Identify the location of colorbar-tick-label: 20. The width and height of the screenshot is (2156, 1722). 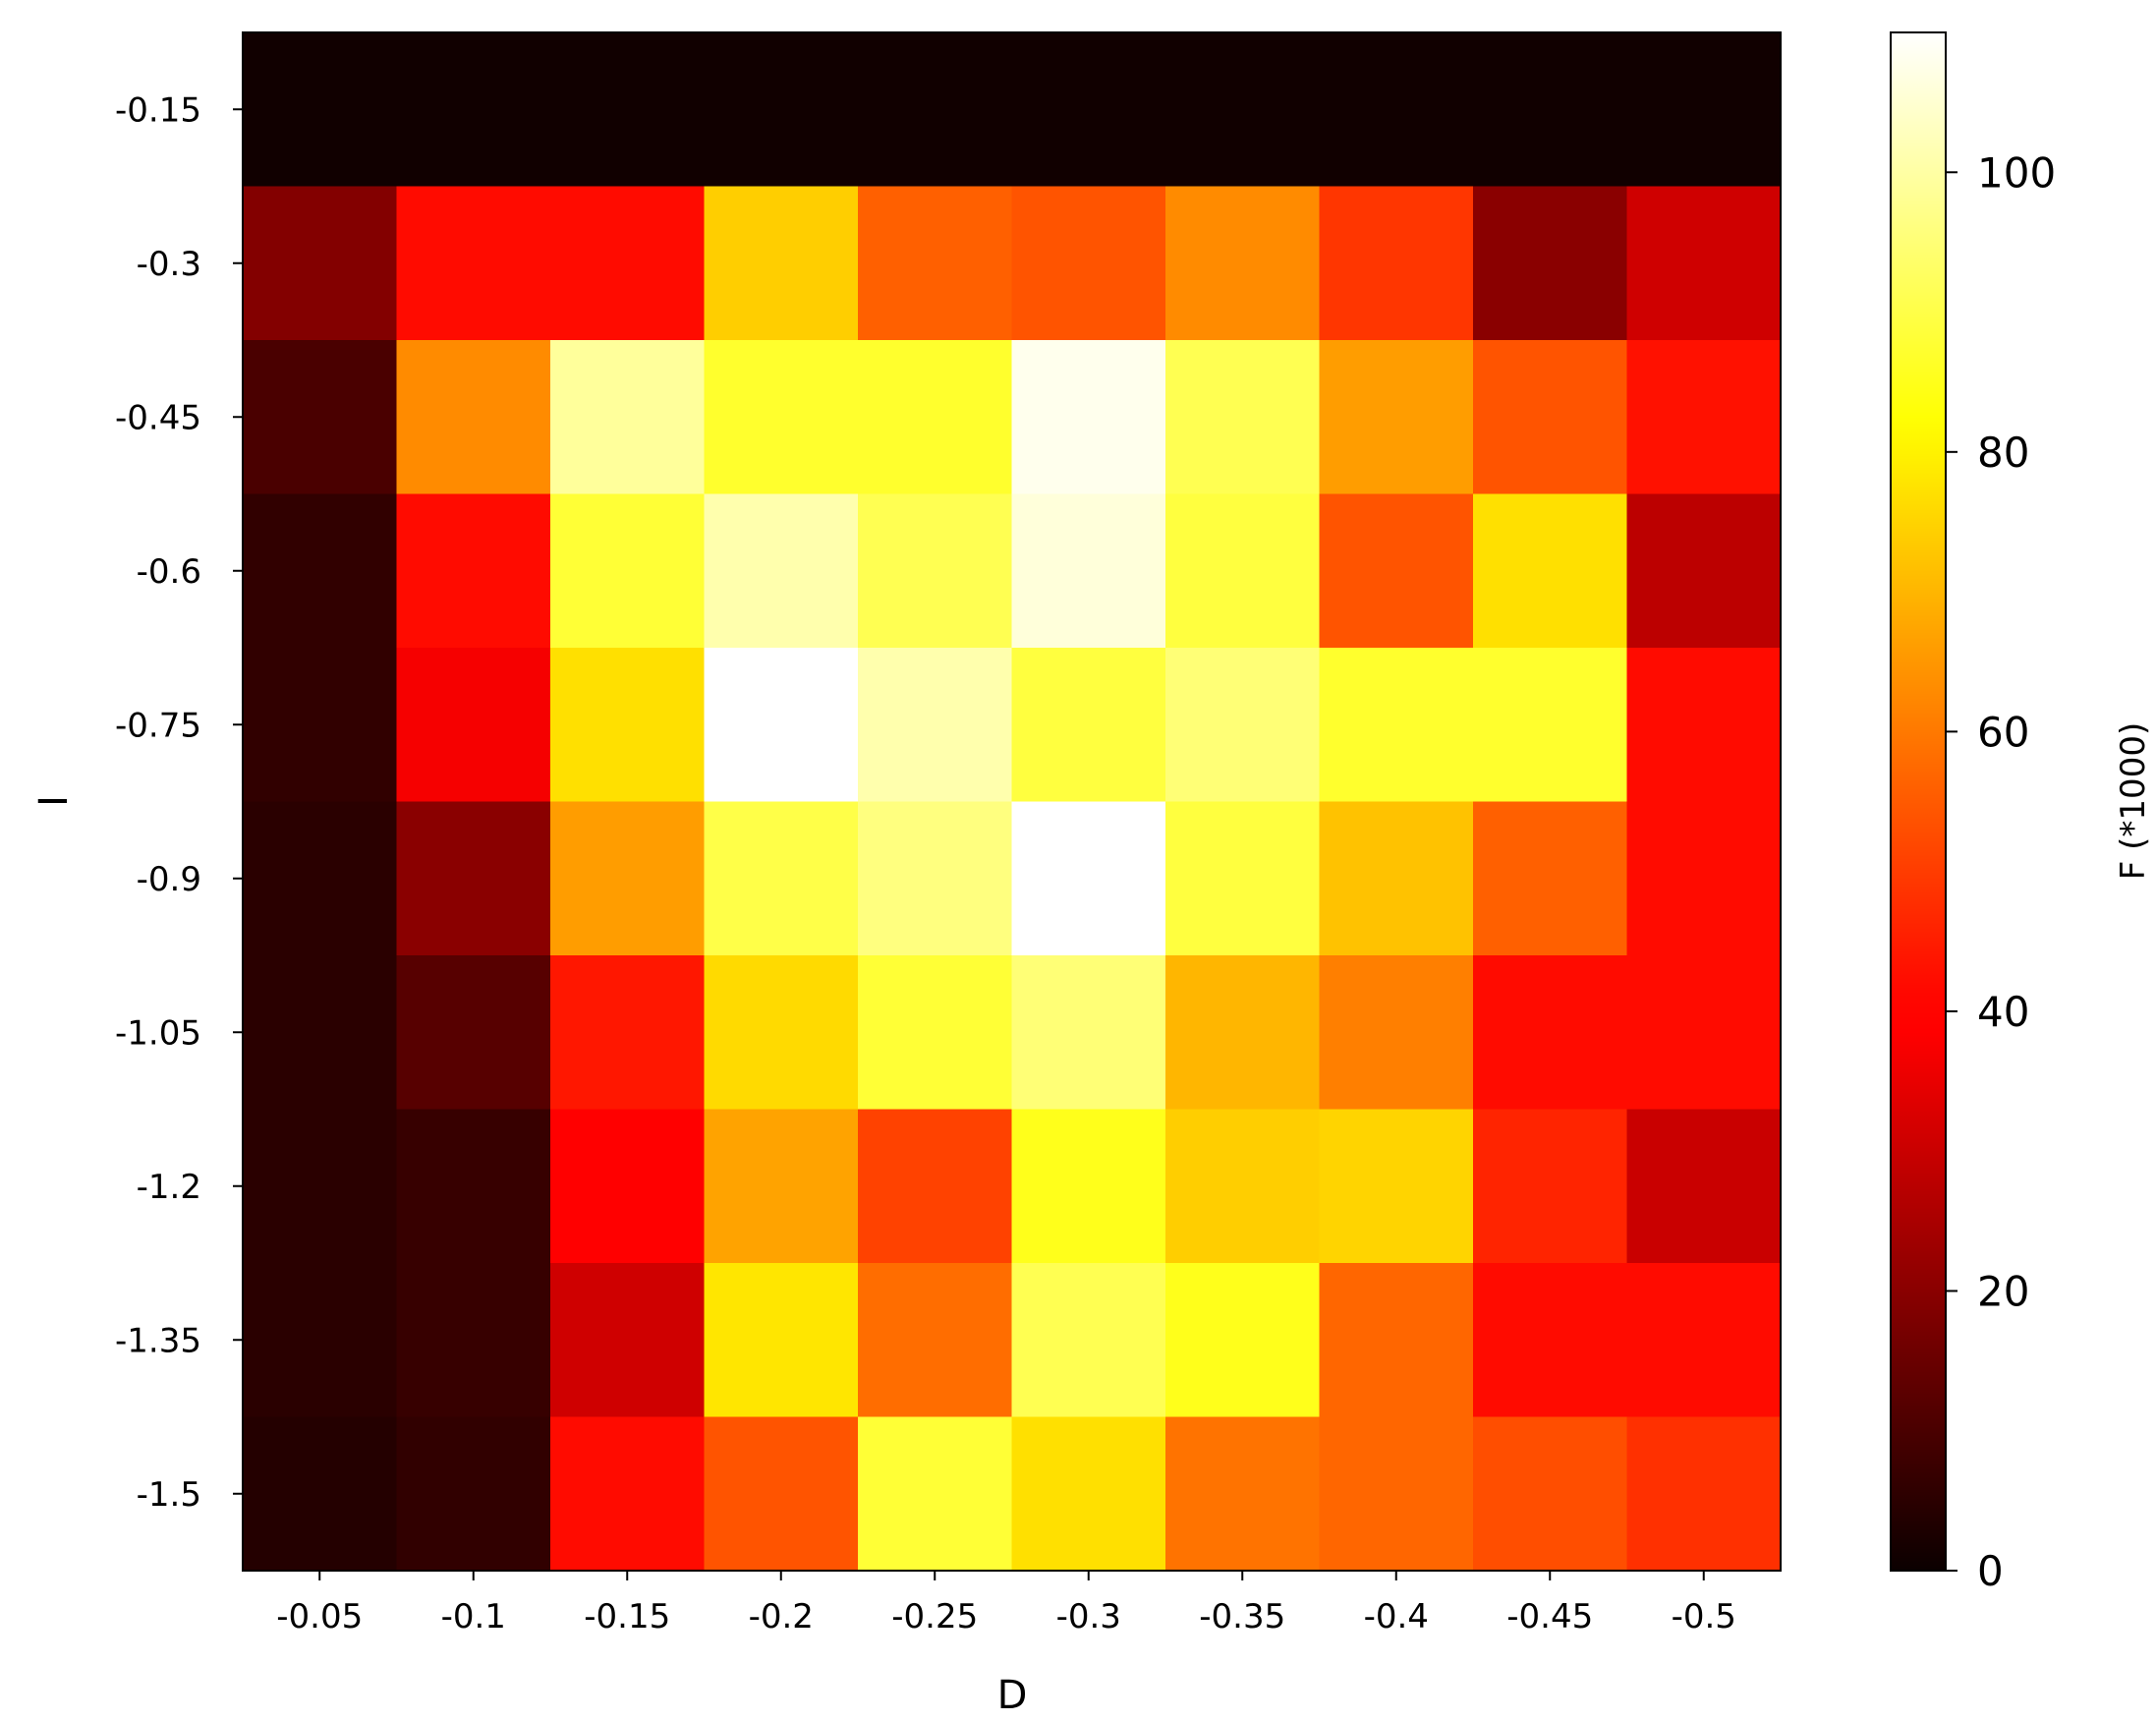
(2003, 1291).